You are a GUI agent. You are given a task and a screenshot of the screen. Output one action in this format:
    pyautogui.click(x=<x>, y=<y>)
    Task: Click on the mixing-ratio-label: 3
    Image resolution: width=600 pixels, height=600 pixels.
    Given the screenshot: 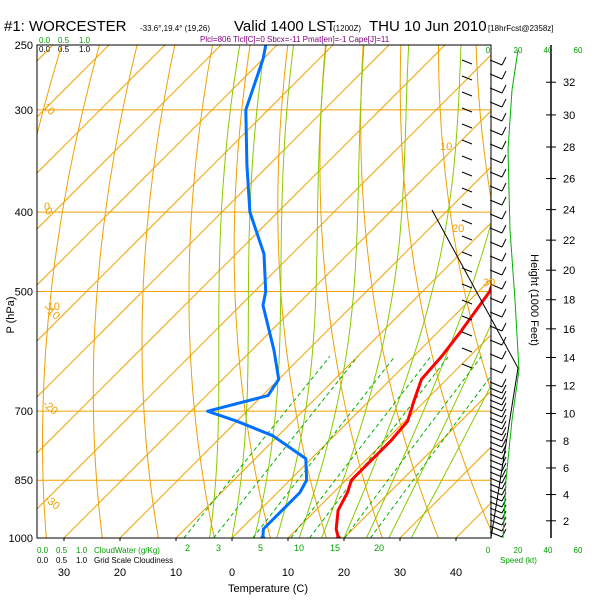 What is the action you would take?
    pyautogui.click(x=218, y=548)
    